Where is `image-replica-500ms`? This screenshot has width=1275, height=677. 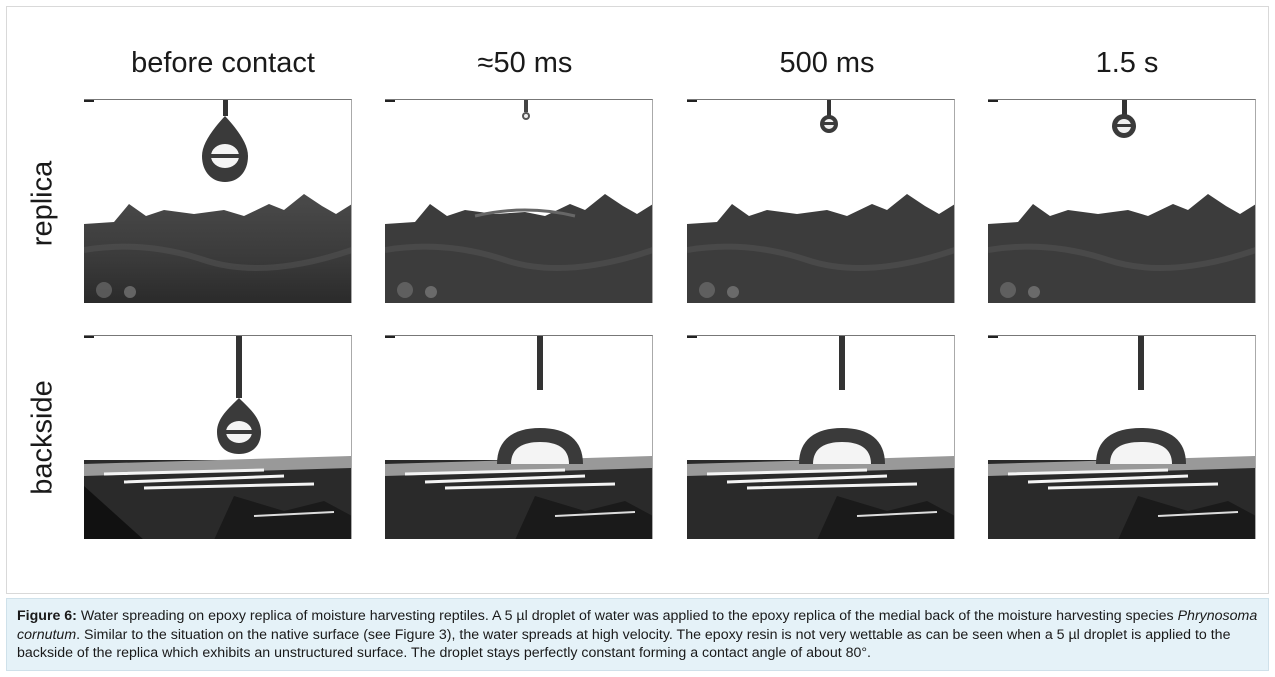 image-replica-500ms is located at coordinates (821, 201).